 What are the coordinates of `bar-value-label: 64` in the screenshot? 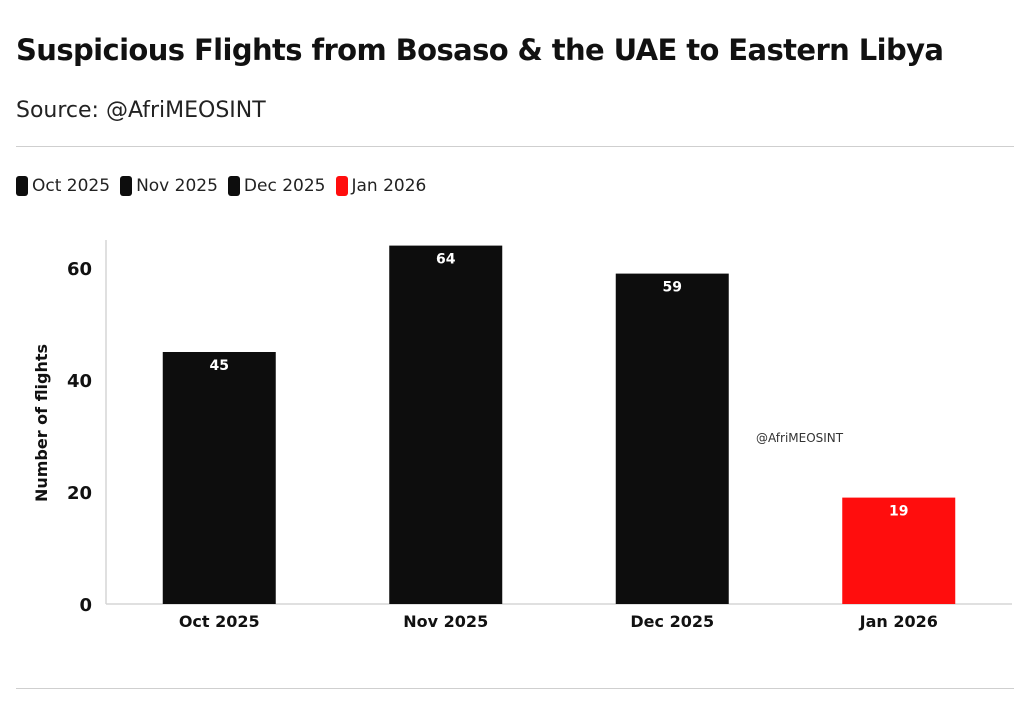 It's located at (446, 260).